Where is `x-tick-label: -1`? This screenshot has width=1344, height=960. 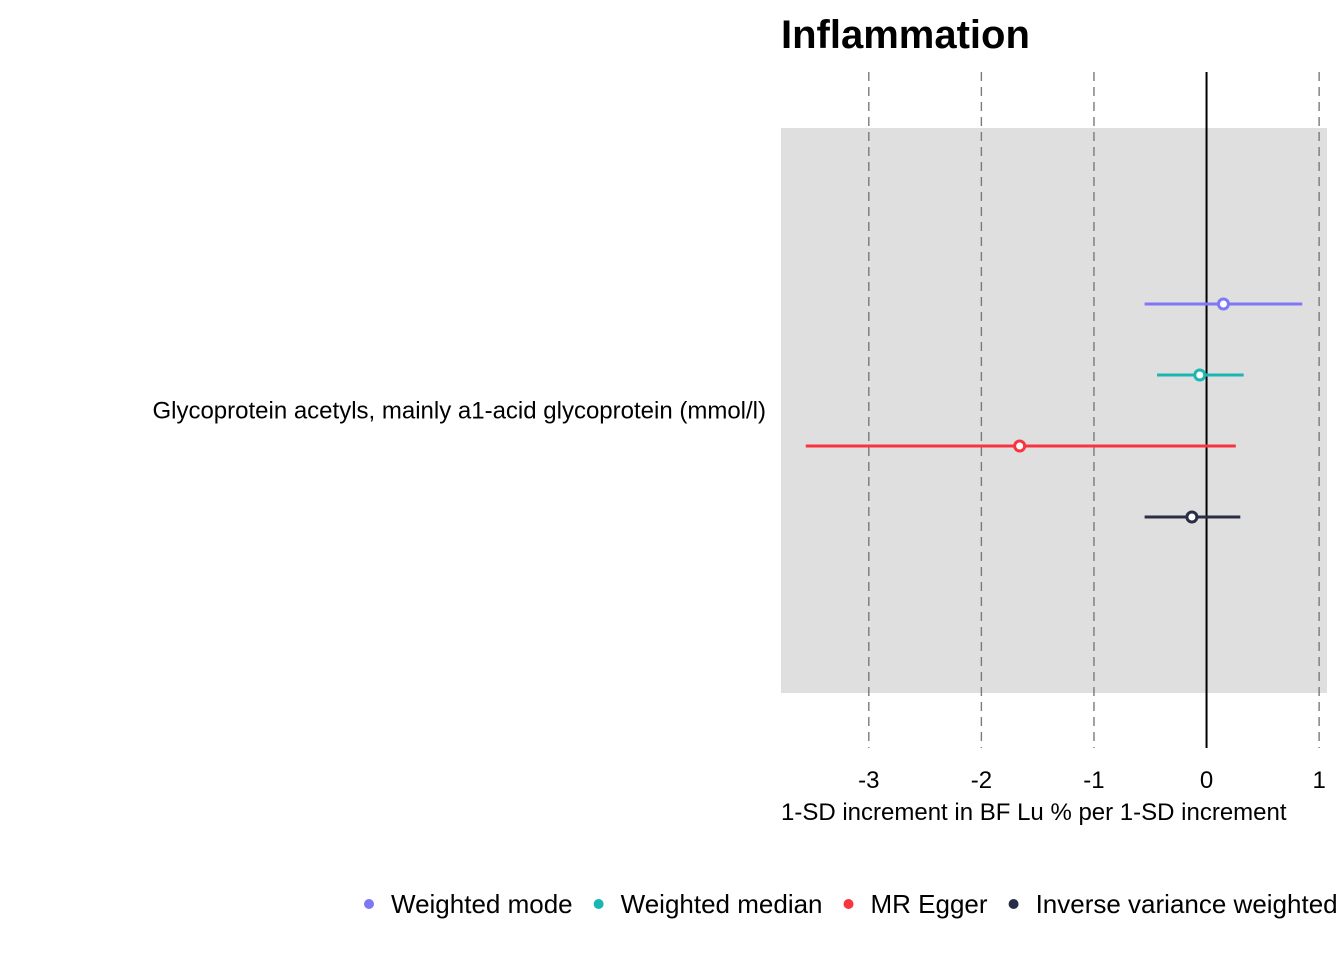
x-tick-label: -1 is located at coordinates (1093, 780).